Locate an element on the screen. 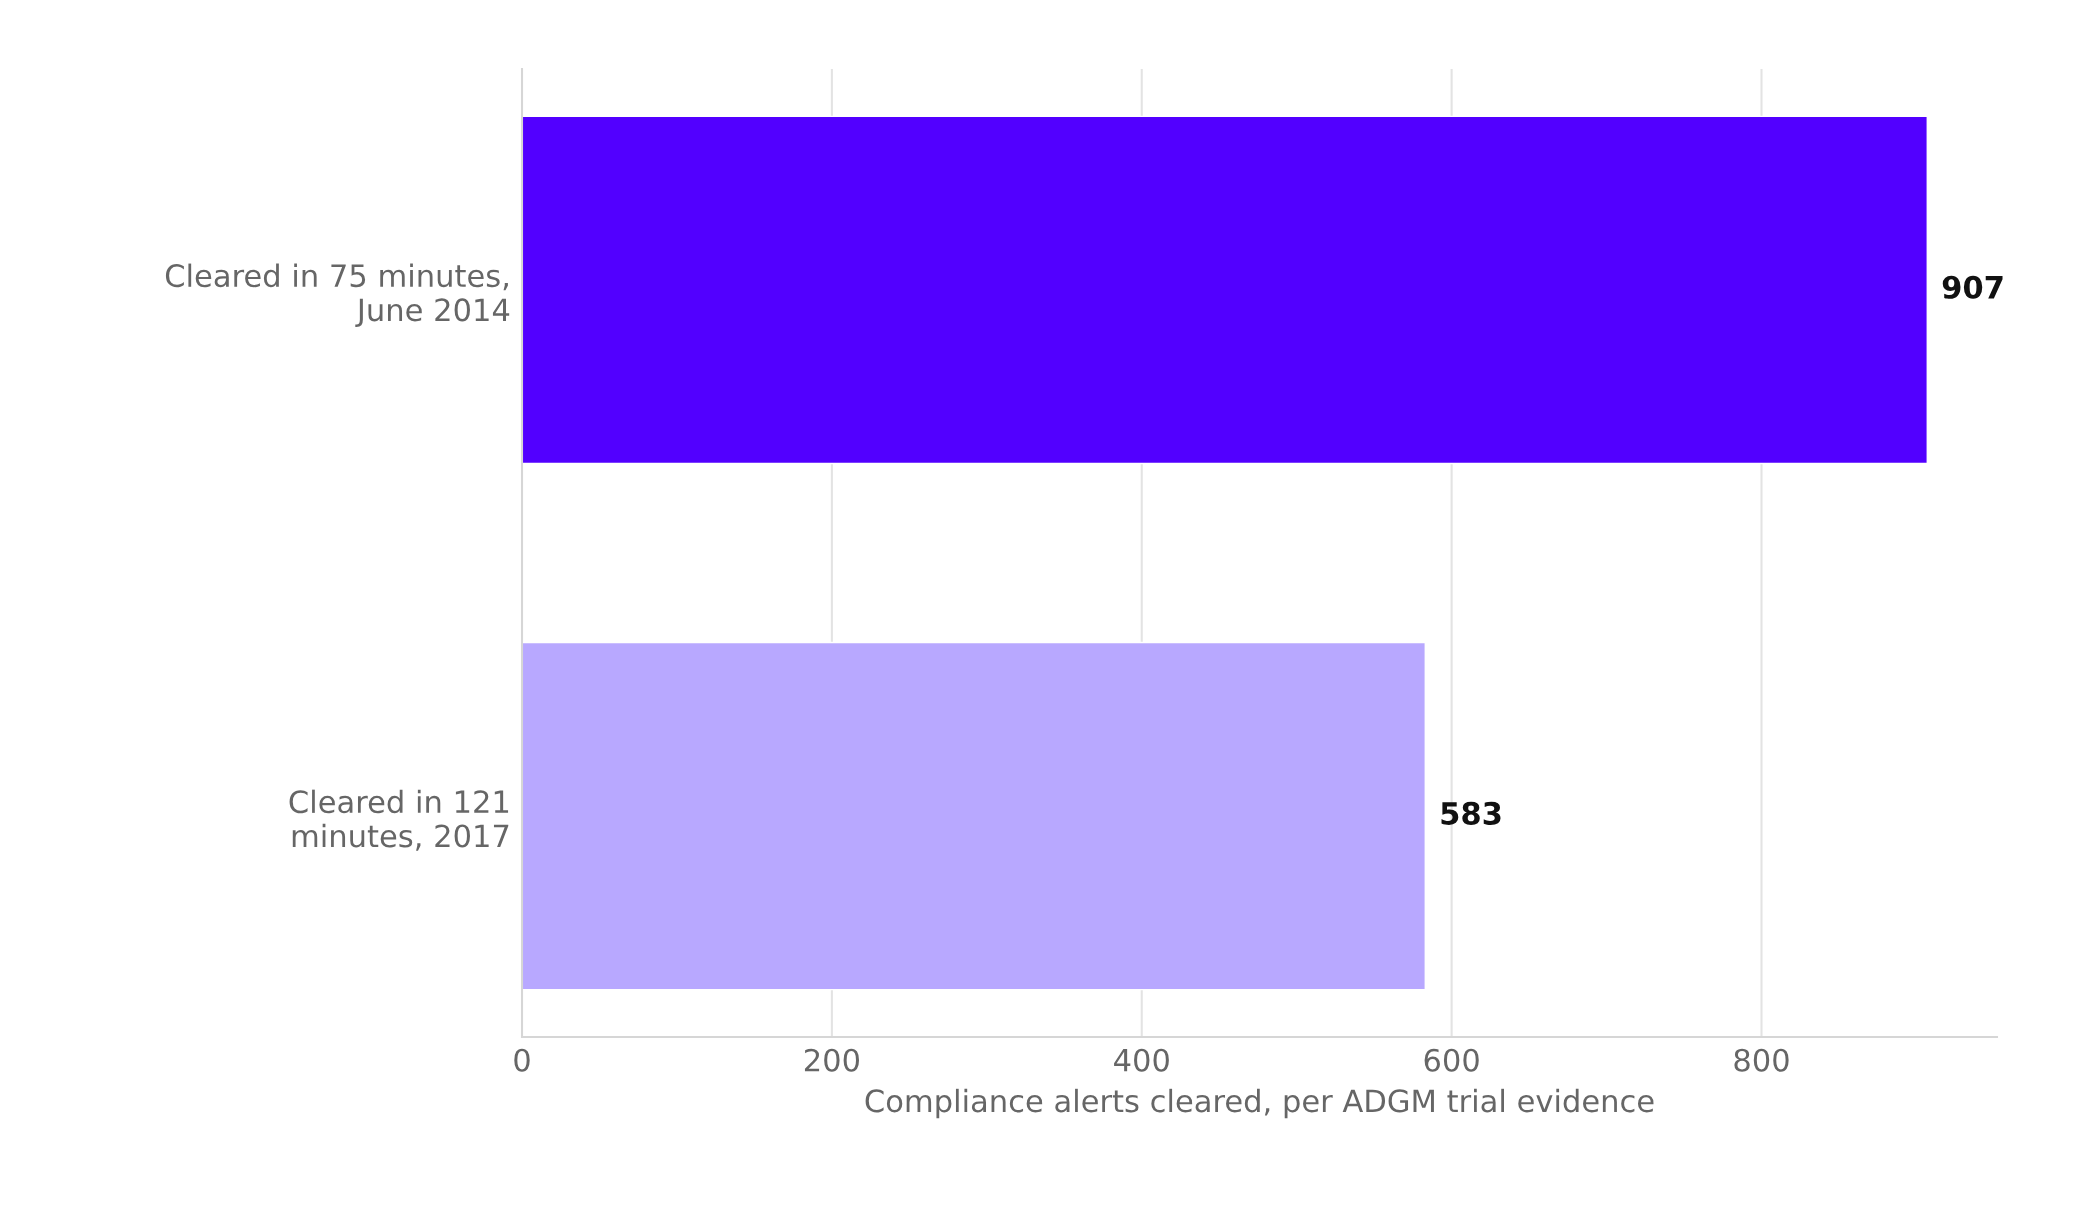  data-label: 907 is located at coordinates (1972, 287).